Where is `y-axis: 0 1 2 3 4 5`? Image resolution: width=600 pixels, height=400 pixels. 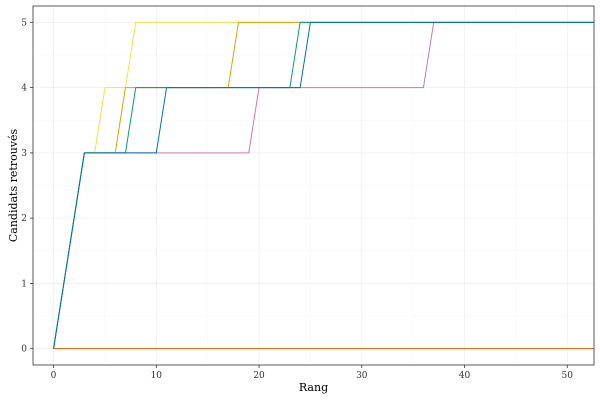 y-axis: 0 1 2 3 4 5 is located at coordinates (27, 186).